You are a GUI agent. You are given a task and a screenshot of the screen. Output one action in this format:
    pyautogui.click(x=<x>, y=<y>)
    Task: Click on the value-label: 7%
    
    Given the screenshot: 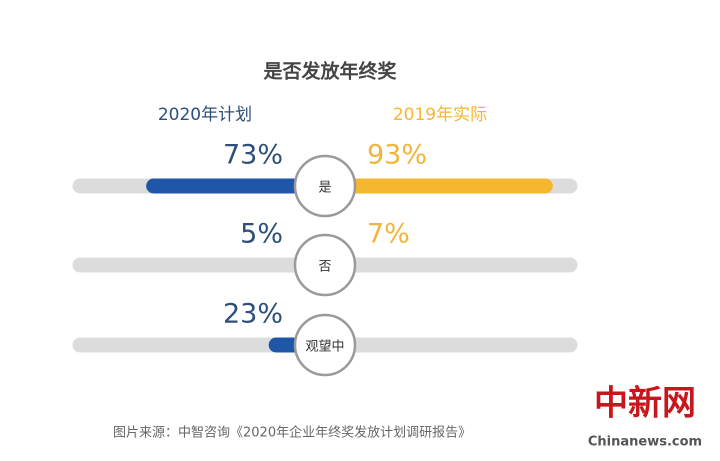 What is the action you would take?
    pyautogui.click(x=388, y=234)
    